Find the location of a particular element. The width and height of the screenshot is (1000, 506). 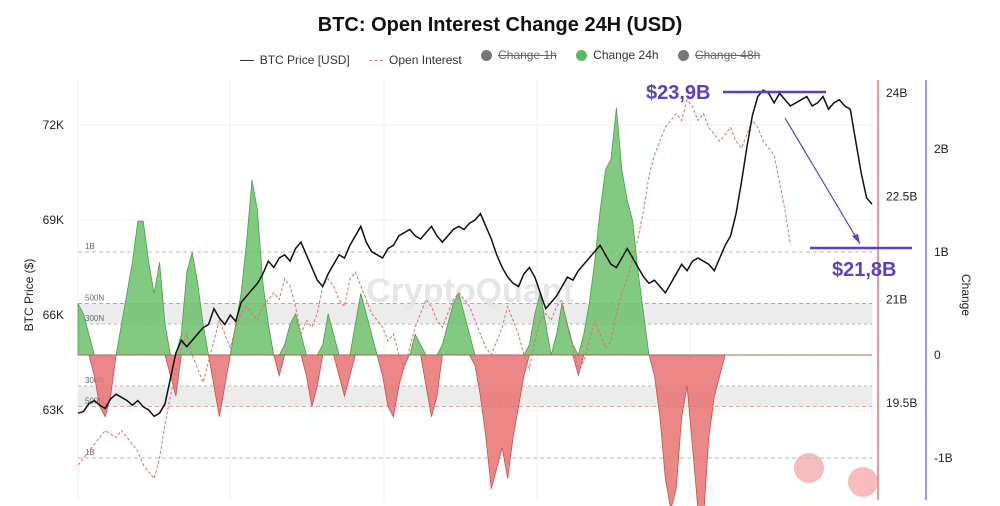

change-tick-label: 0 is located at coordinates (937, 355).